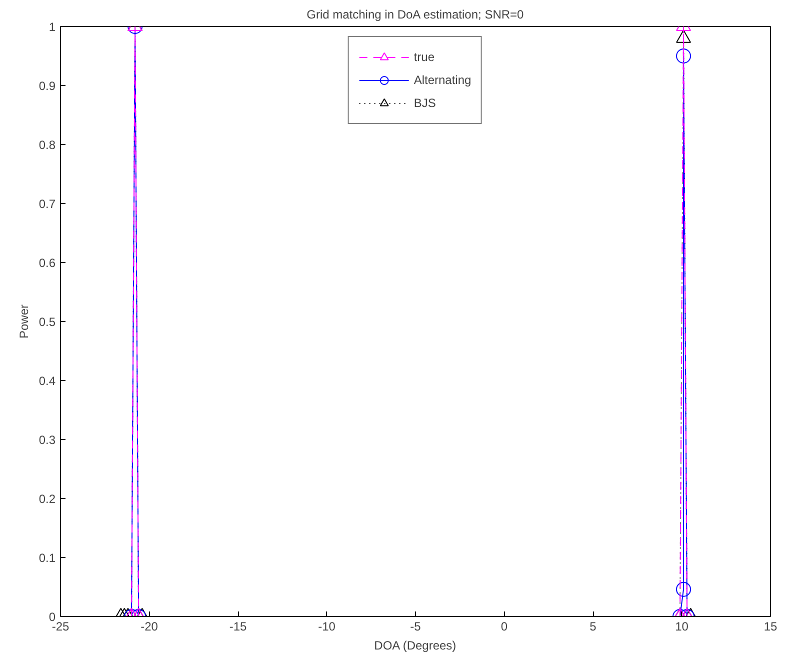  I want to click on legend-label: BJS, so click(425, 103).